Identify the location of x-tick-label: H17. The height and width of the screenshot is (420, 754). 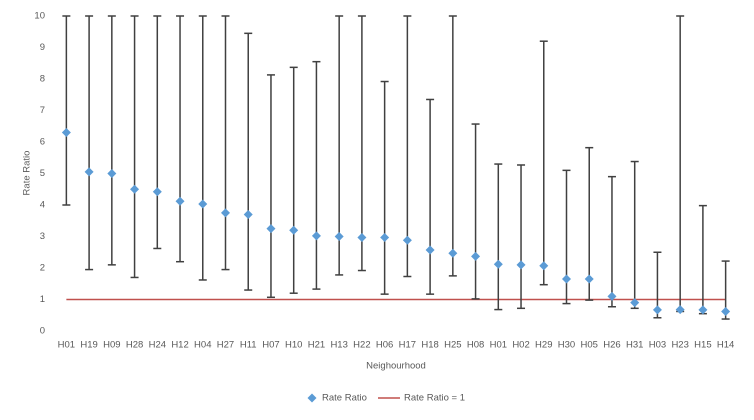
(407, 345).